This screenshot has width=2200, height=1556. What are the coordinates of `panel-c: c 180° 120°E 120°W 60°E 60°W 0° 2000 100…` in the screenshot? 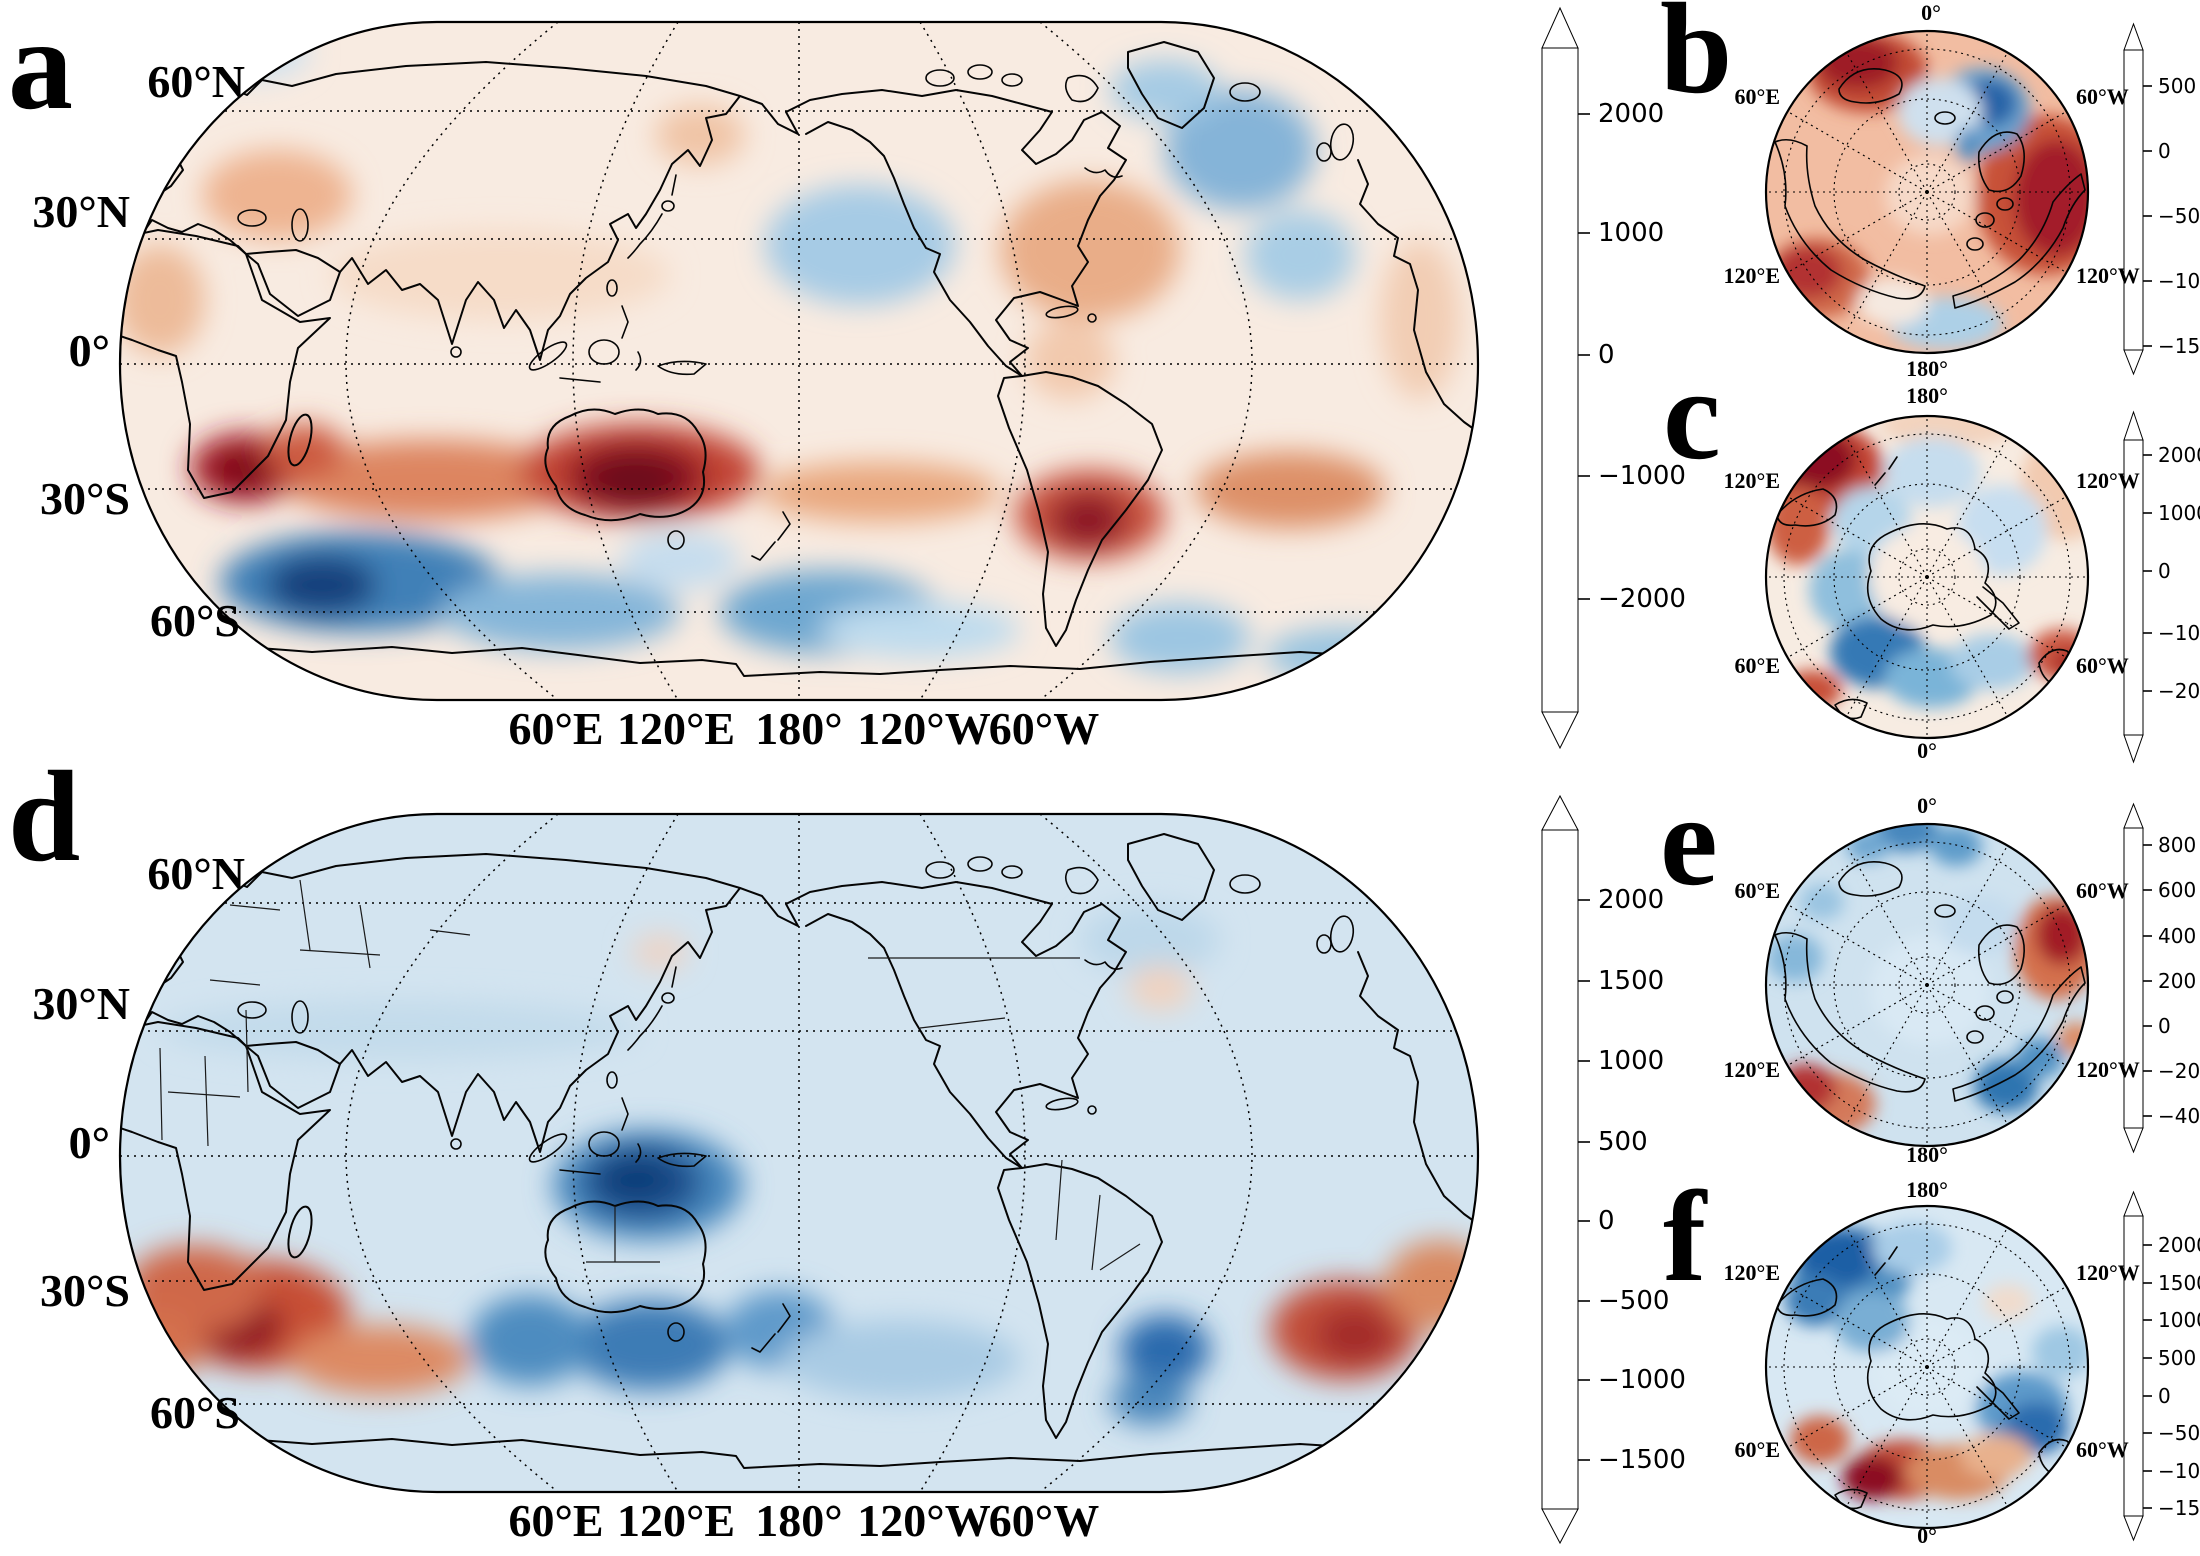 It's located at (1931, 553).